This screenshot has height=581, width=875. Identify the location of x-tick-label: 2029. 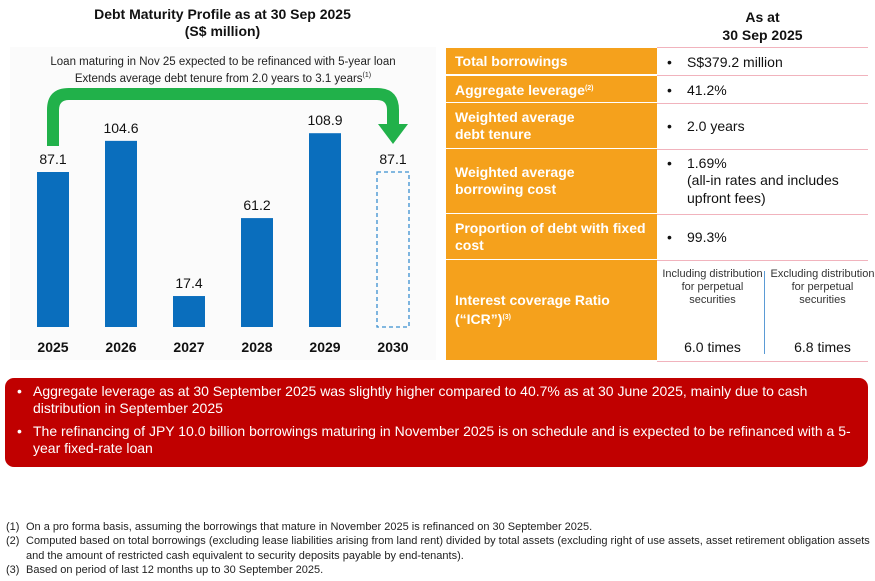
(324, 347).